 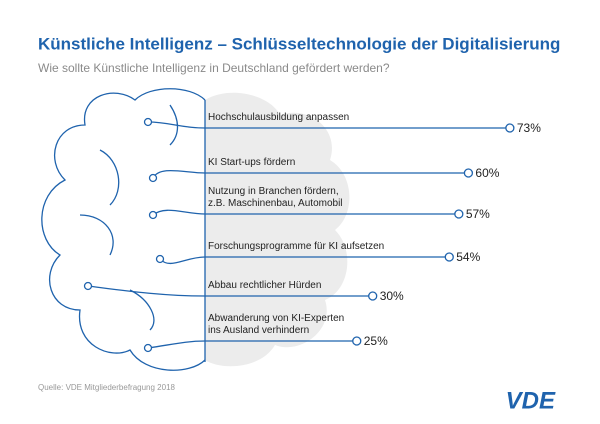 What do you see at coordinates (529, 128) in the screenshot?
I see `value-label: 73%` at bounding box center [529, 128].